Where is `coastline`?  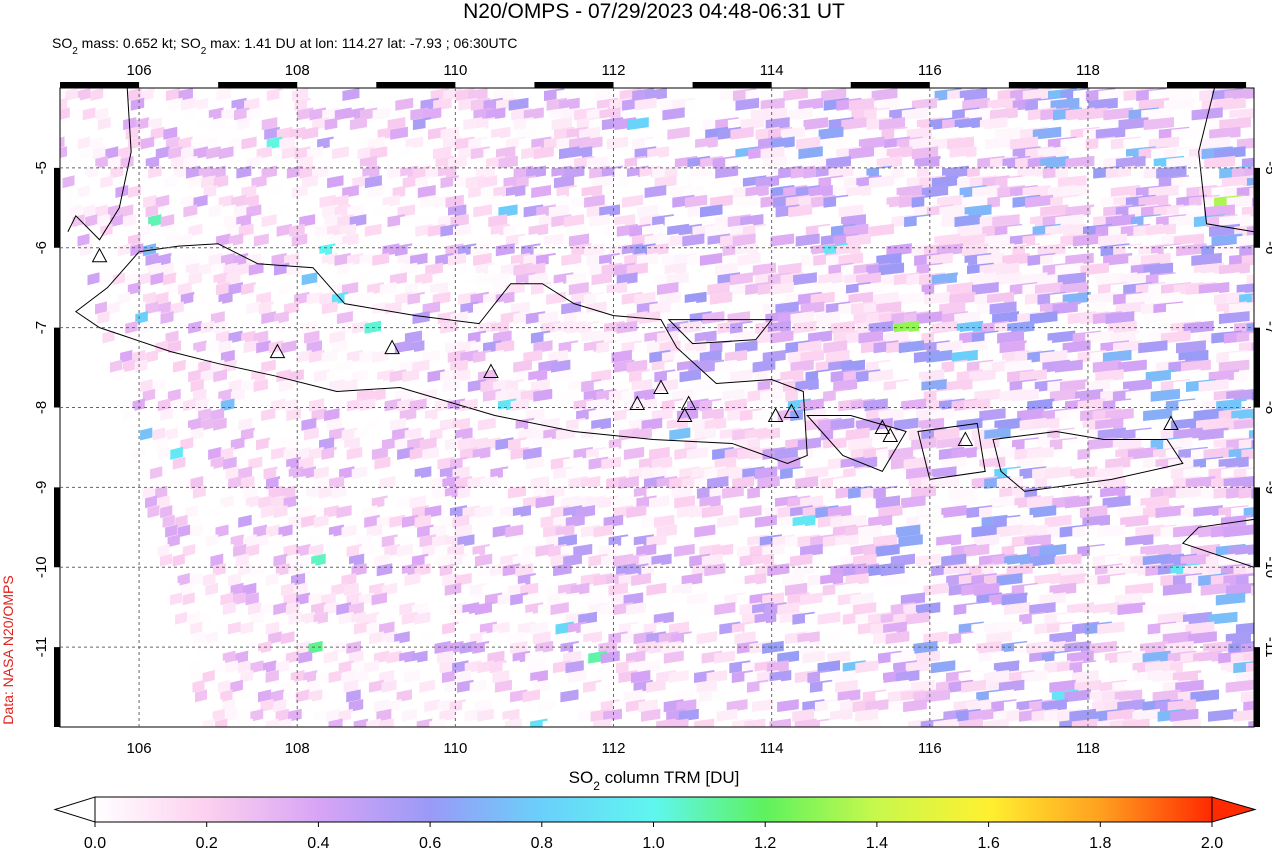
coastline is located at coordinates (441, 353).